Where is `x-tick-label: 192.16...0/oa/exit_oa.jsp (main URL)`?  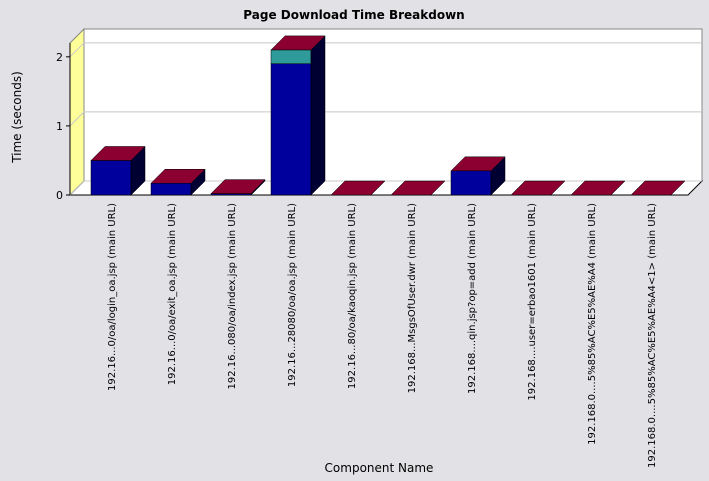
x-tick-label: 192.16...0/oa/exit_oa.jsp (main URL) is located at coordinates (172, 294).